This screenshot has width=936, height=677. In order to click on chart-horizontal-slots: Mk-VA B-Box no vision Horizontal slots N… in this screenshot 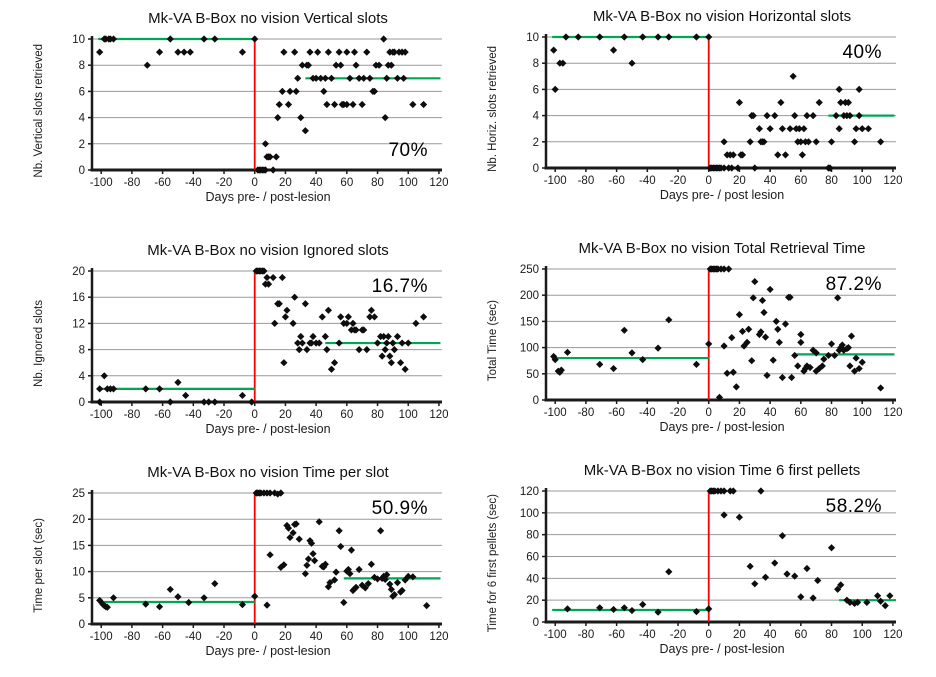, I will do `click(694, 107)`.